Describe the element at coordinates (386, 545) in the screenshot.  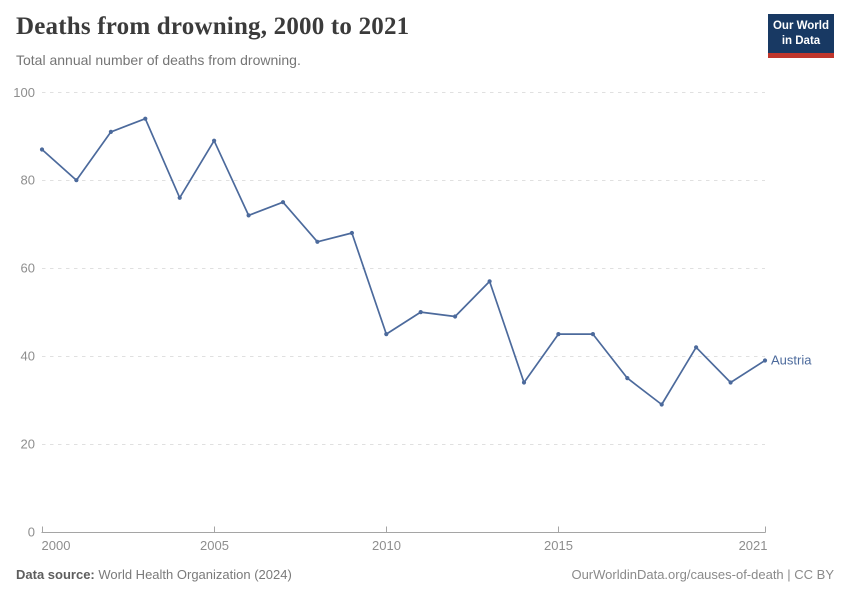
I see `x-tick-label: 2010` at that location.